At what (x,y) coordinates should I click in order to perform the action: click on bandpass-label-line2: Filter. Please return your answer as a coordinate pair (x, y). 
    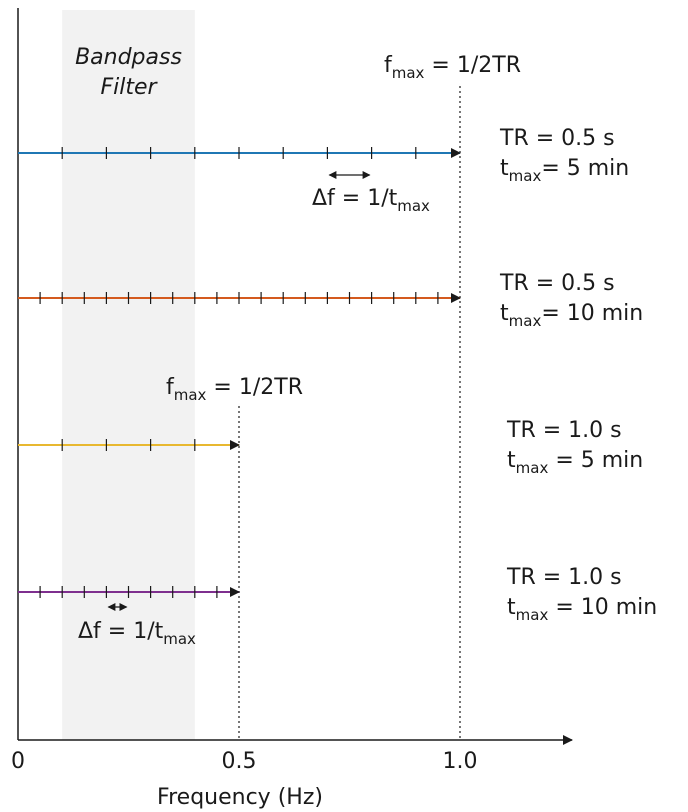
    Looking at the image, I should click on (129, 87).